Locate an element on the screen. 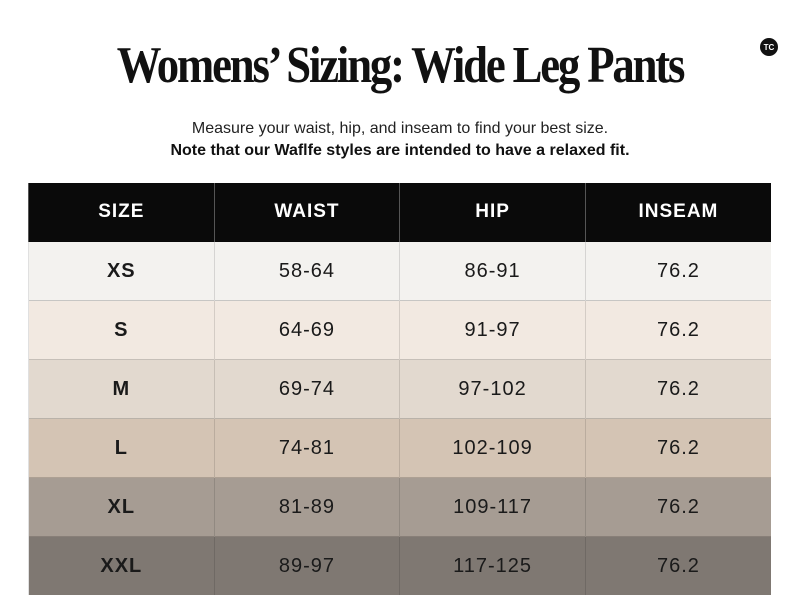 This screenshot has width=800, height=611. table-row: M 69-74 97-102 76.2 is located at coordinates (399, 389).